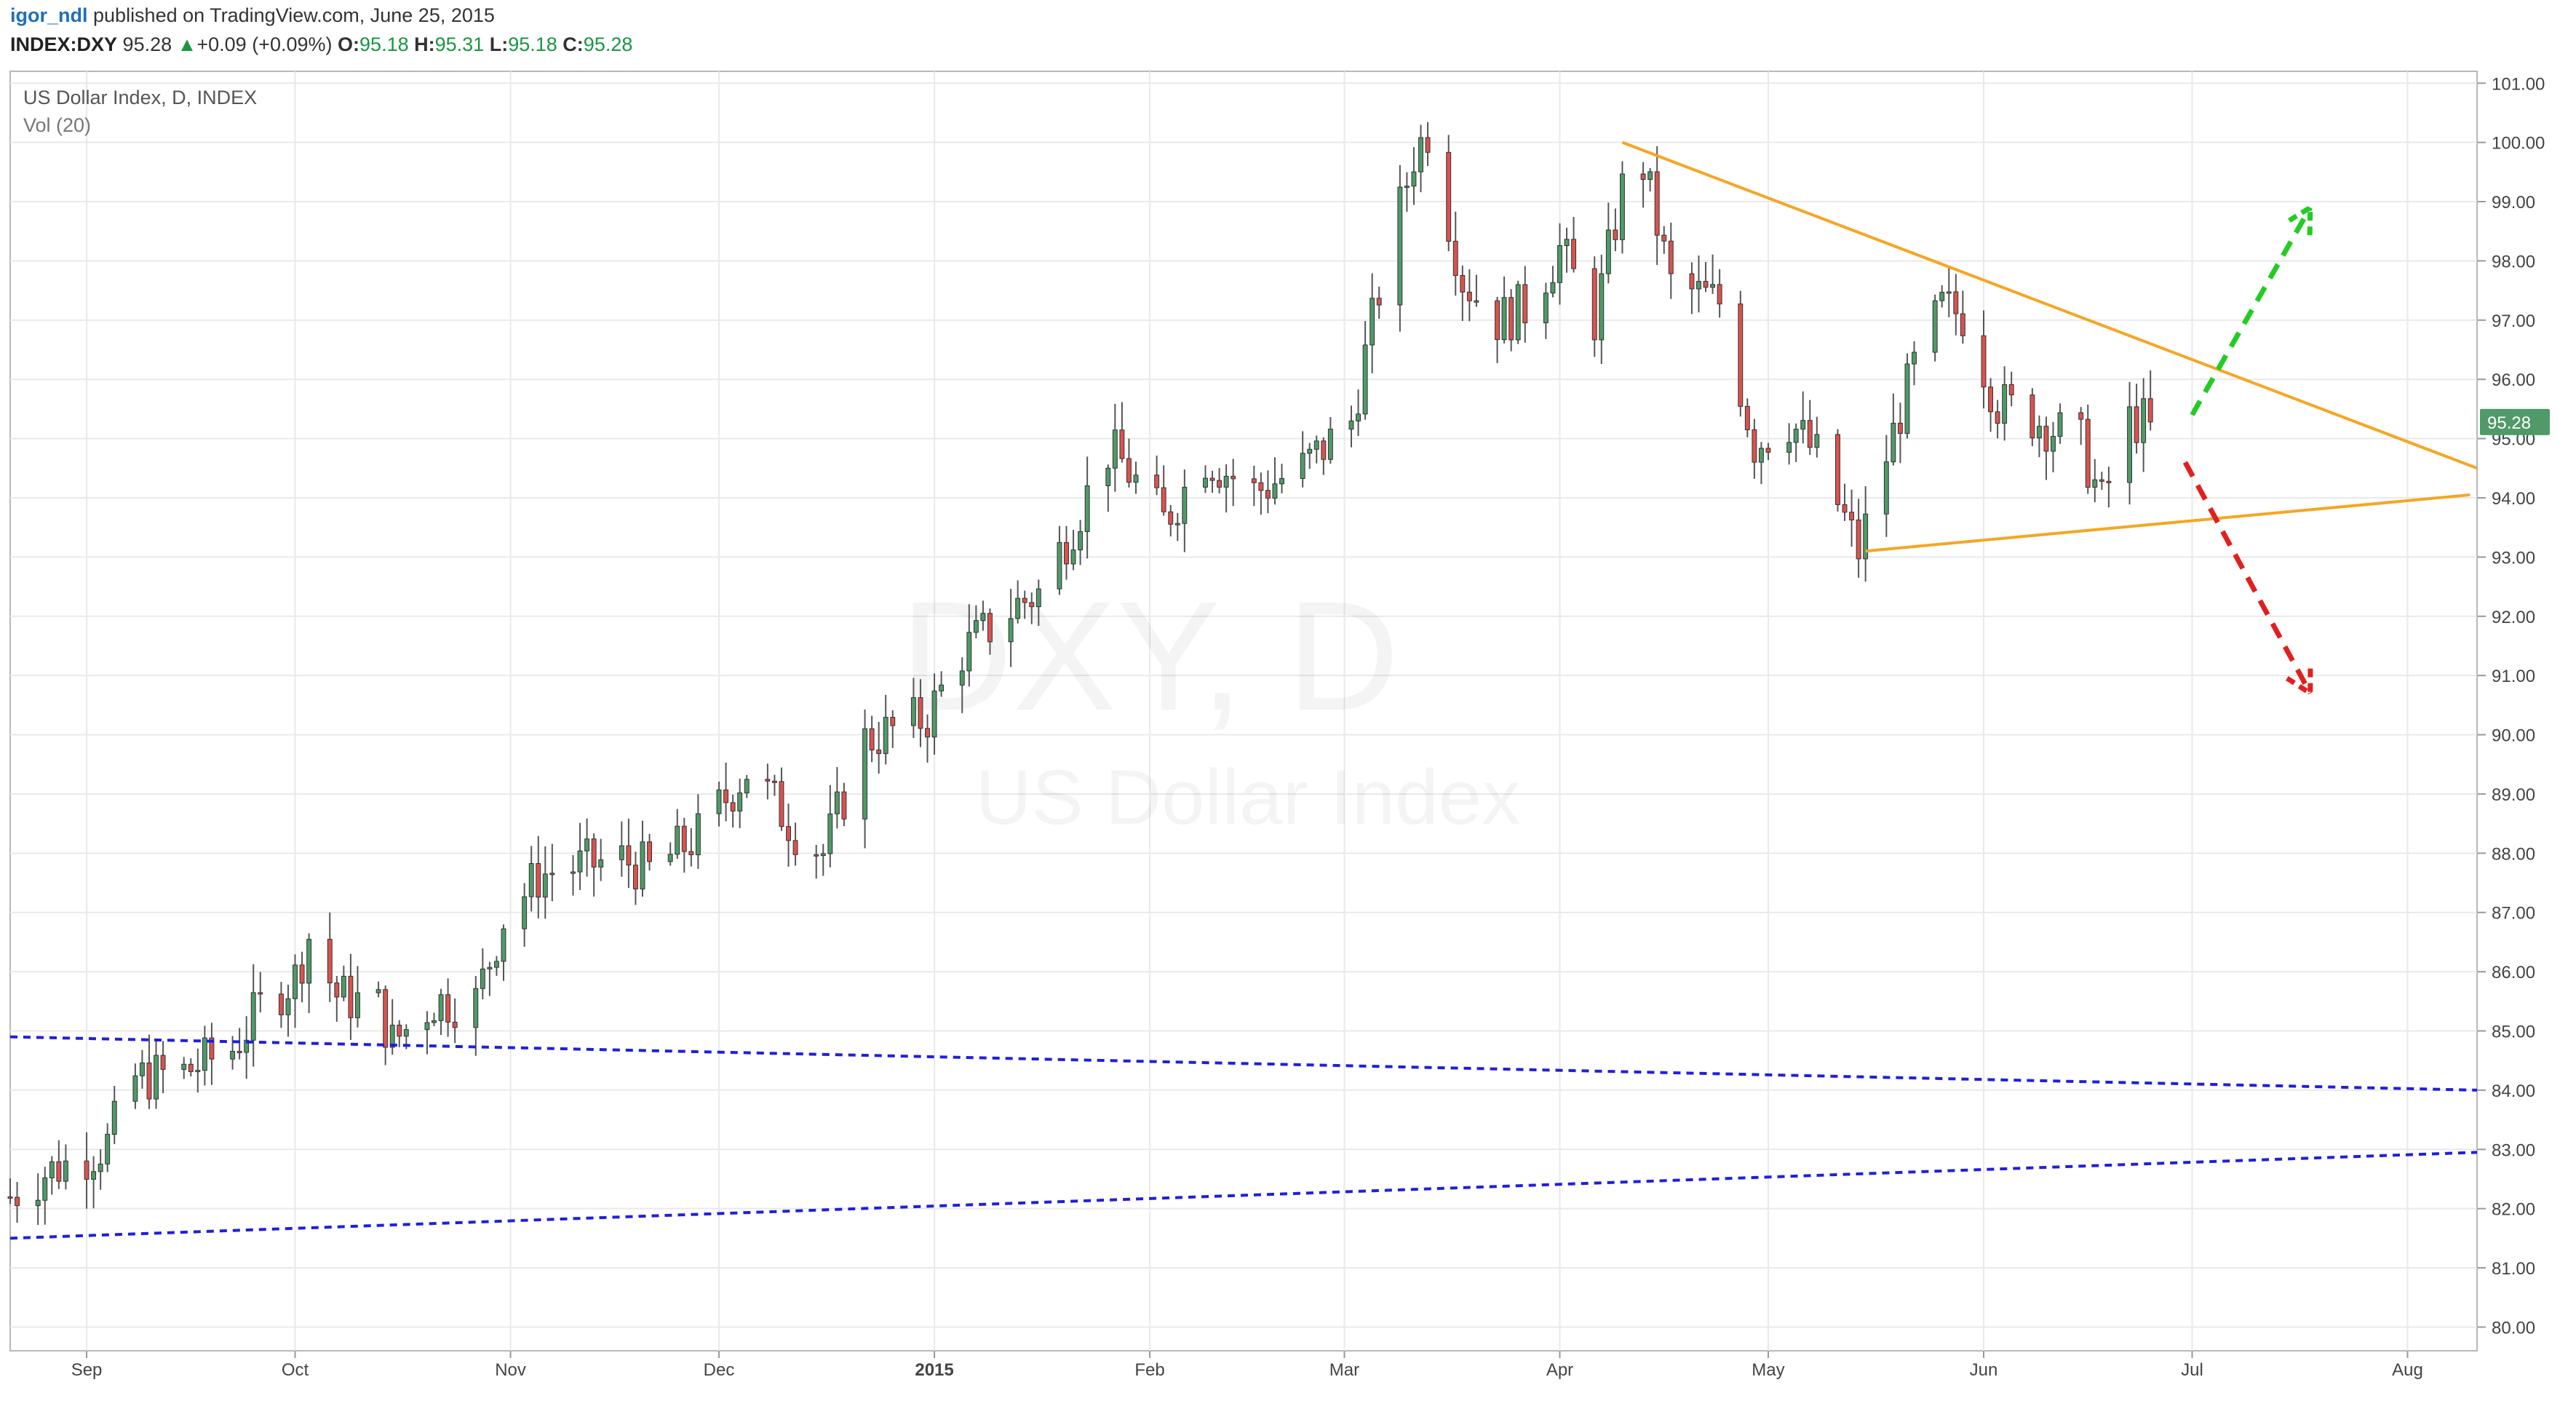 The width and height of the screenshot is (2576, 1401). Describe the element at coordinates (49, 15) in the screenshot. I see `author-link: igor_ndl` at that location.